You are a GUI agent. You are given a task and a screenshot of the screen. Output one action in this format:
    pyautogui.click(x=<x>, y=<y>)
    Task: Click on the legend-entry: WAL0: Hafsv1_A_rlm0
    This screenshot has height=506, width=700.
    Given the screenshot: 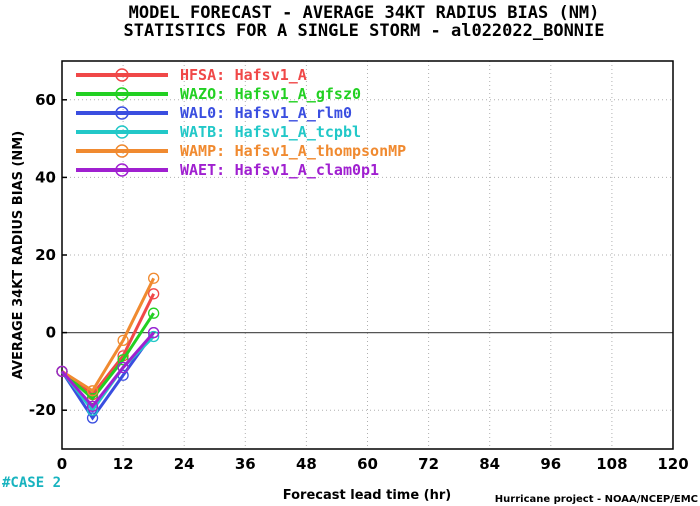 What is the action you would take?
    pyautogui.click(x=214, y=113)
    